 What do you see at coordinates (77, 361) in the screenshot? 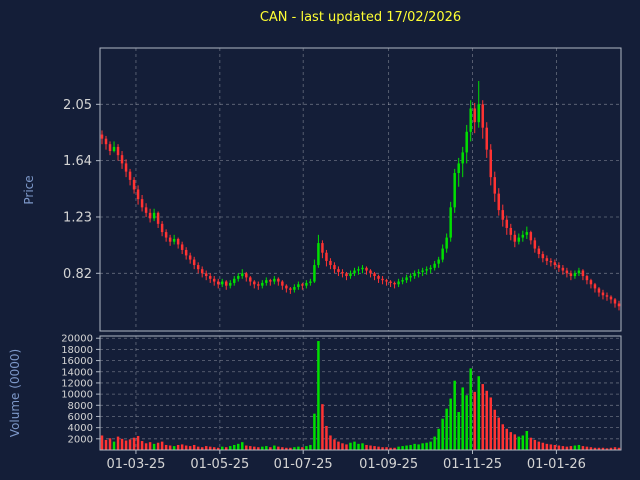
I see `svg-text: 16000` at bounding box center [77, 361].